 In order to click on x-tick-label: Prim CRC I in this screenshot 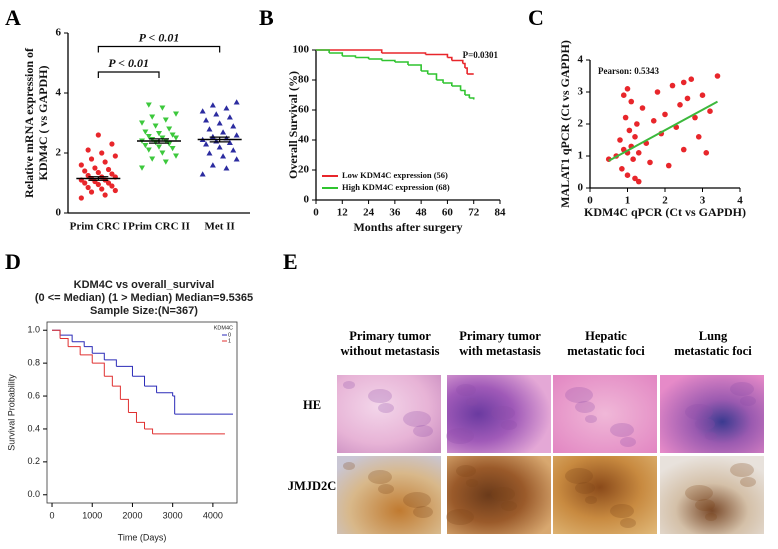, I will do `click(98, 227)`.